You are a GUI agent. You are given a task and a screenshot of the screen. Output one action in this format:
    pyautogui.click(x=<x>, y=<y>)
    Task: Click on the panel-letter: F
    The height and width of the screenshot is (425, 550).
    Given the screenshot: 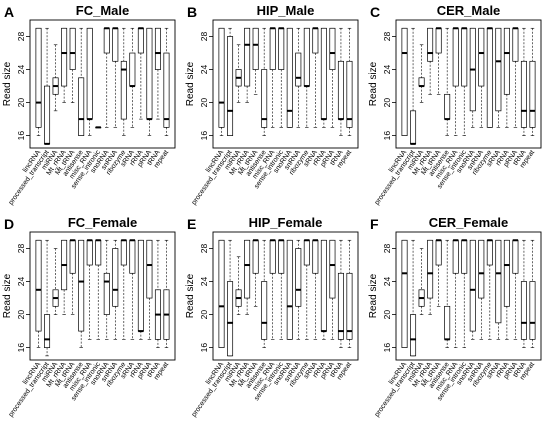 What is the action you would take?
    pyautogui.click(x=374, y=224)
    